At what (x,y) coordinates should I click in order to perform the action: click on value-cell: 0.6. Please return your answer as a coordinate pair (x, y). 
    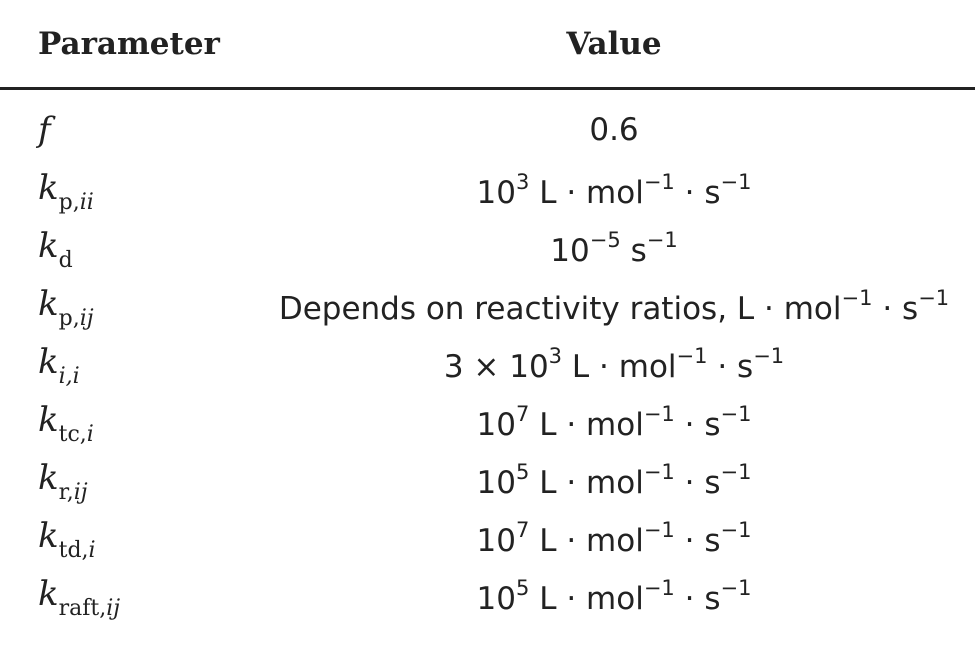
    Looking at the image, I should click on (613, 130).